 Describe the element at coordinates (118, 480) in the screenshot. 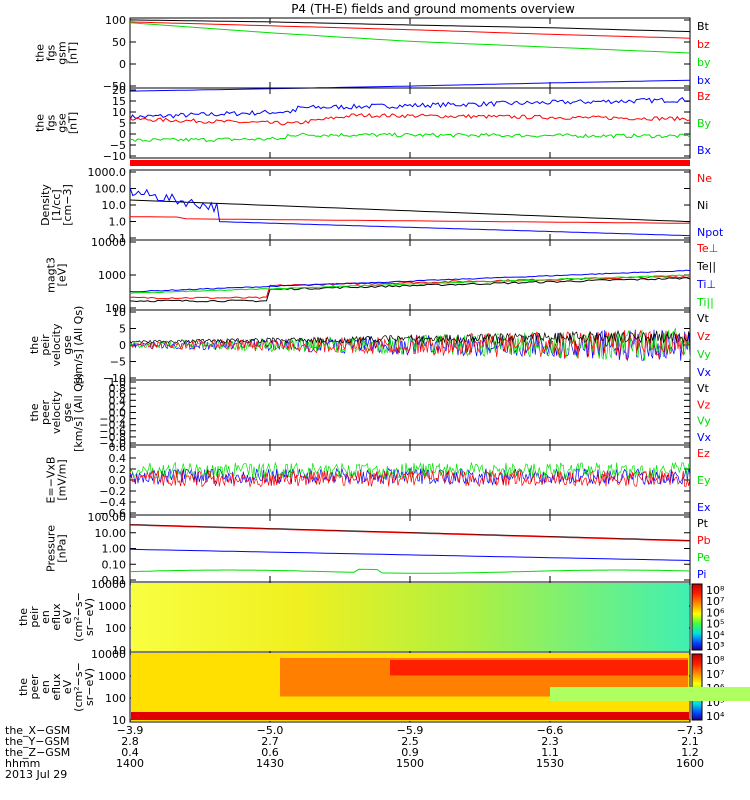

I see `ytick-label: 0.0` at that location.